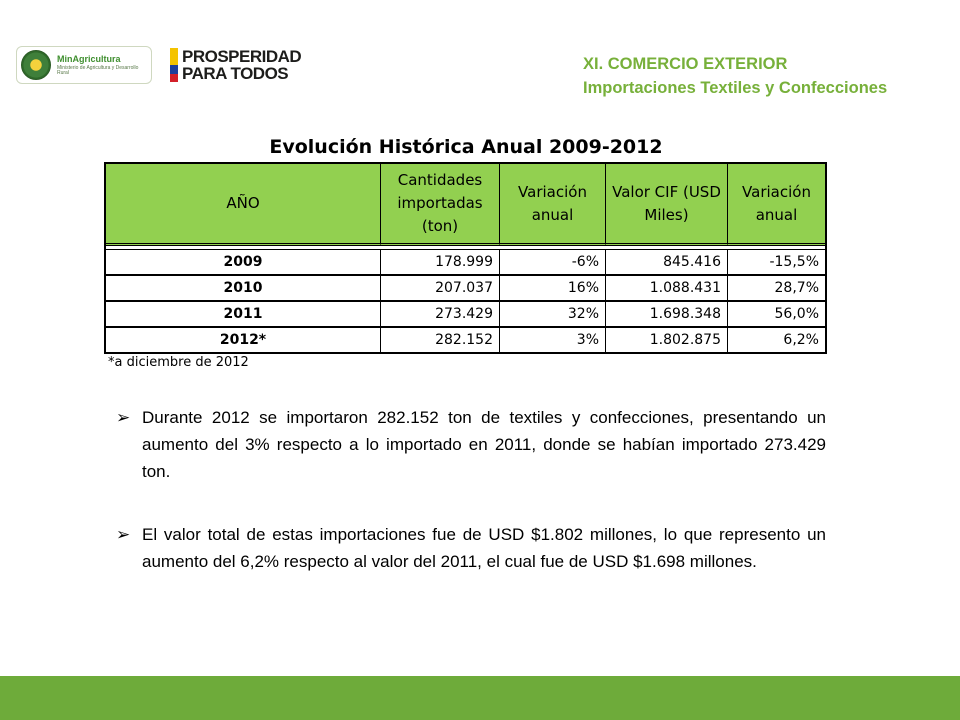 This screenshot has height=720, width=960. I want to click on cell-quantity-variation: 3%, so click(553, 339).